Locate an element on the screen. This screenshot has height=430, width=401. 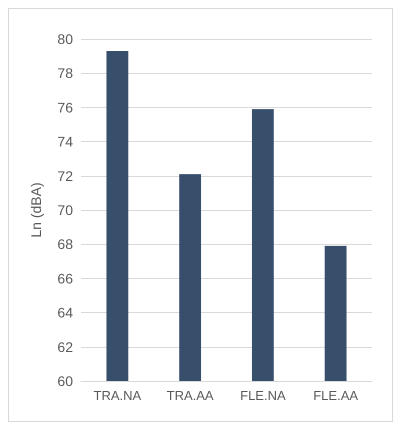
x-tick-label: TRA.NA is located at coordinates (118, 395).